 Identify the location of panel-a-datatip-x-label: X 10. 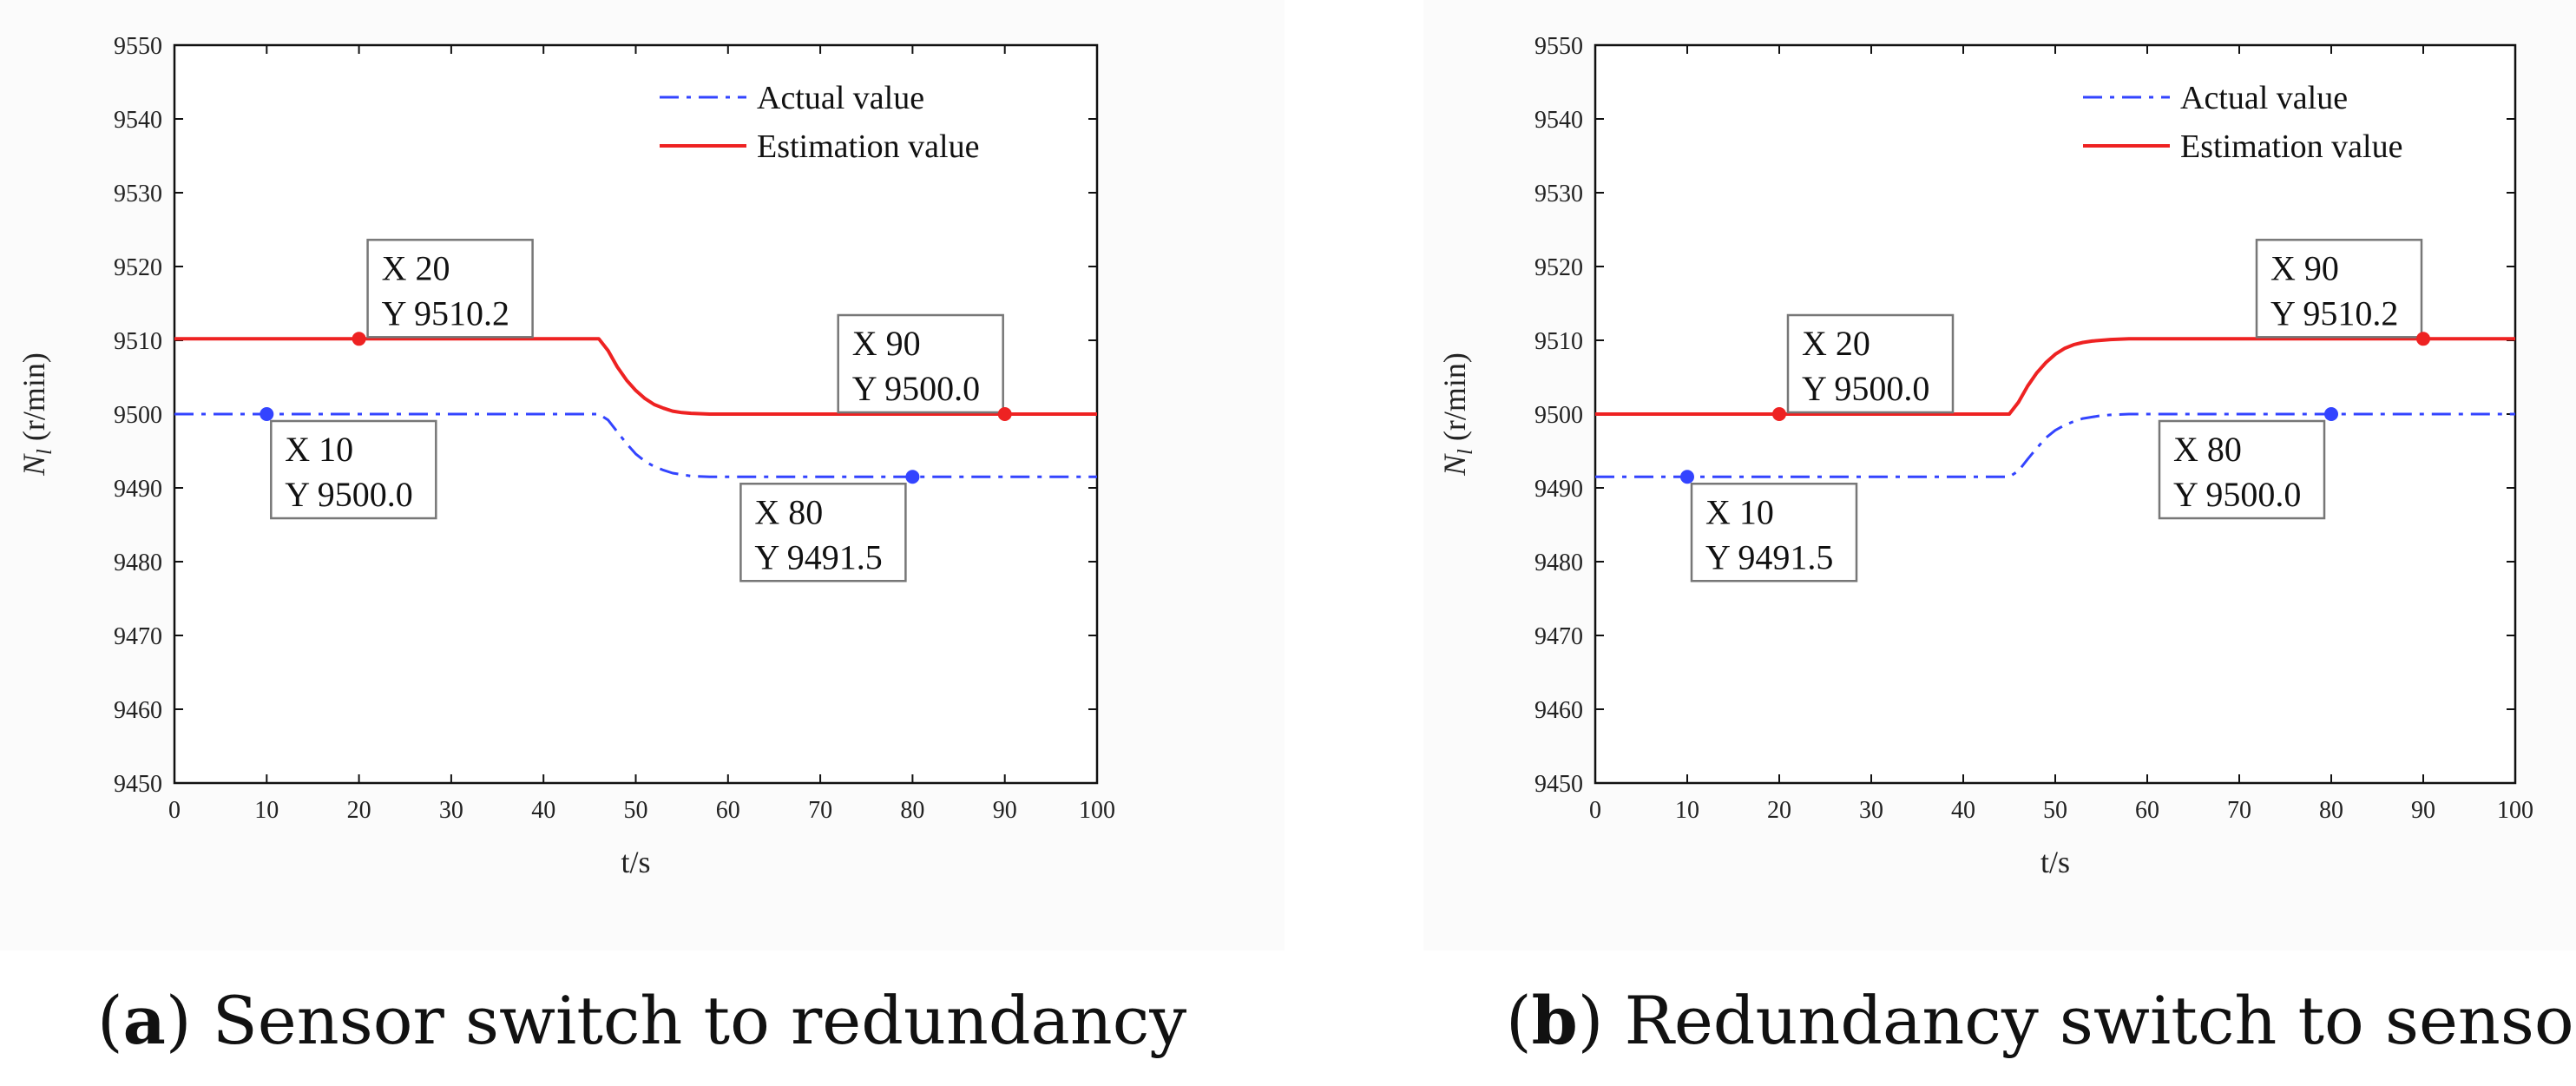
(319, 449).